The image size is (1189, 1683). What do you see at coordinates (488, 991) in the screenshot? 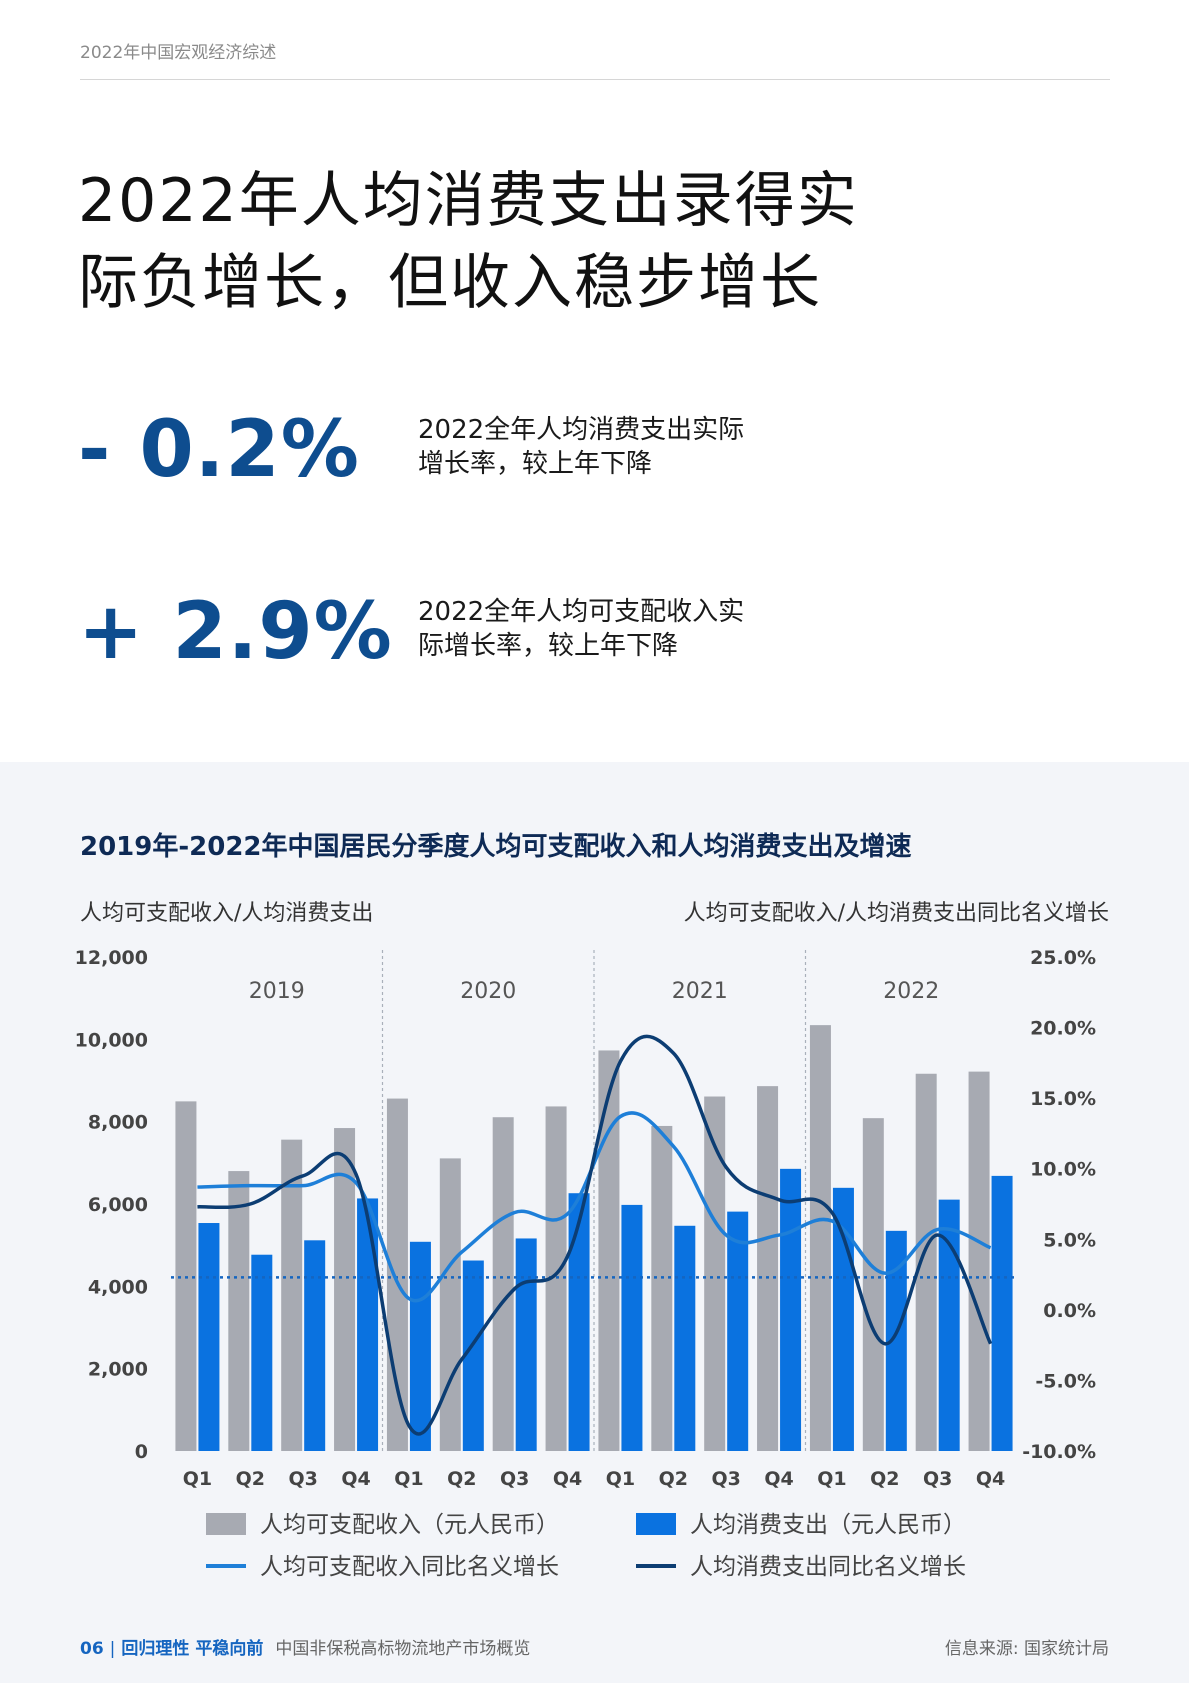
I see `year-label: 2020` at bounding box center [488, 991].